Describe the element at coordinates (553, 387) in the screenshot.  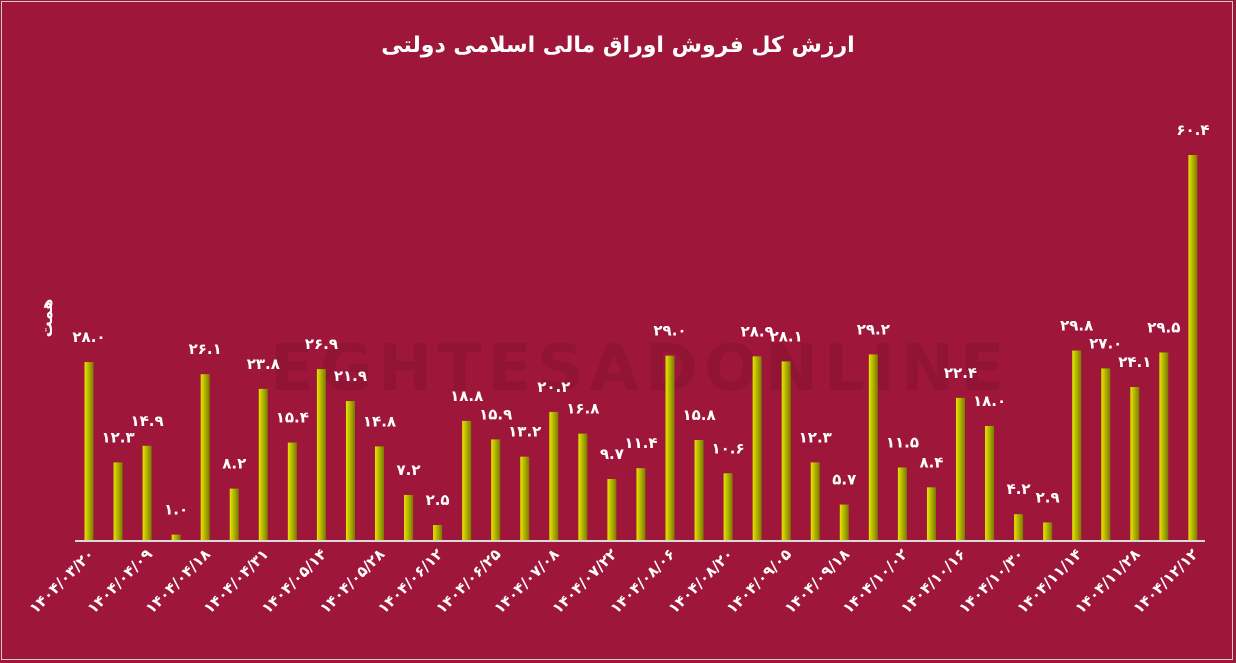
I see `data-label: ۲۰.۲` at that location.